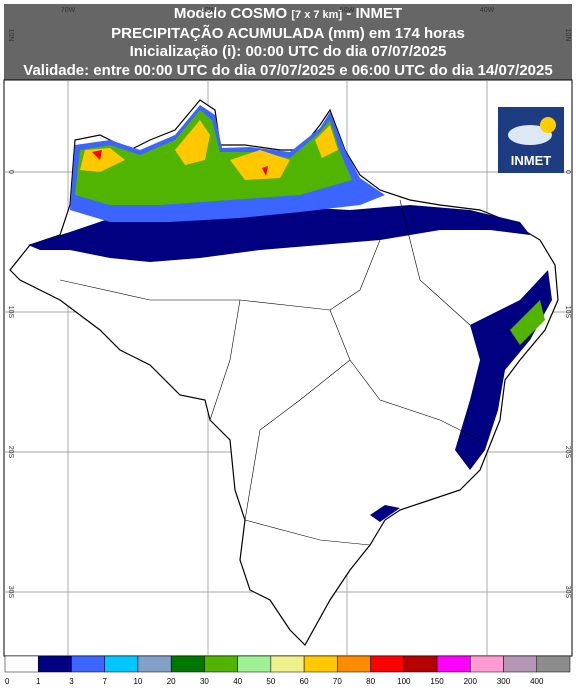 The image size is (576, 688). Describe the element at coordinates (548, 125) in the screenshot. I see `logo-sun` at that location.